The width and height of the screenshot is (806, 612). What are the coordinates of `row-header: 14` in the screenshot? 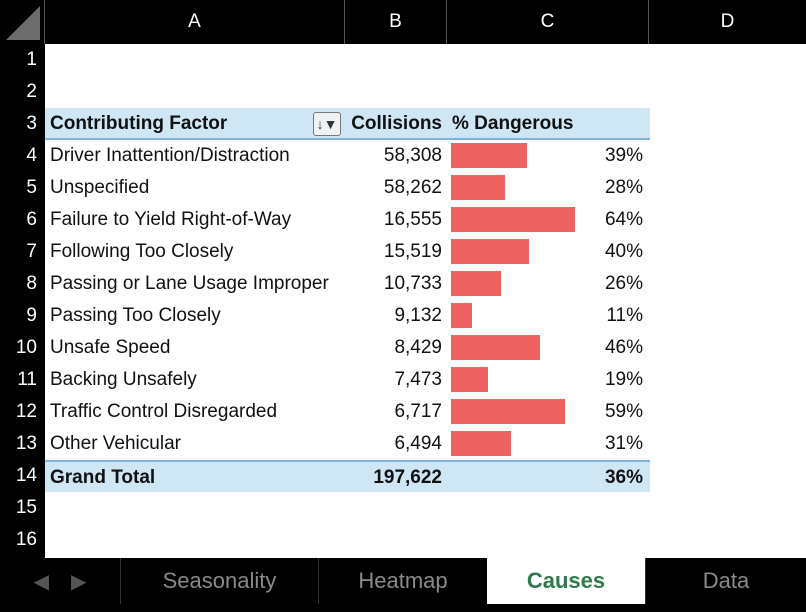 It's located at (22, 476).